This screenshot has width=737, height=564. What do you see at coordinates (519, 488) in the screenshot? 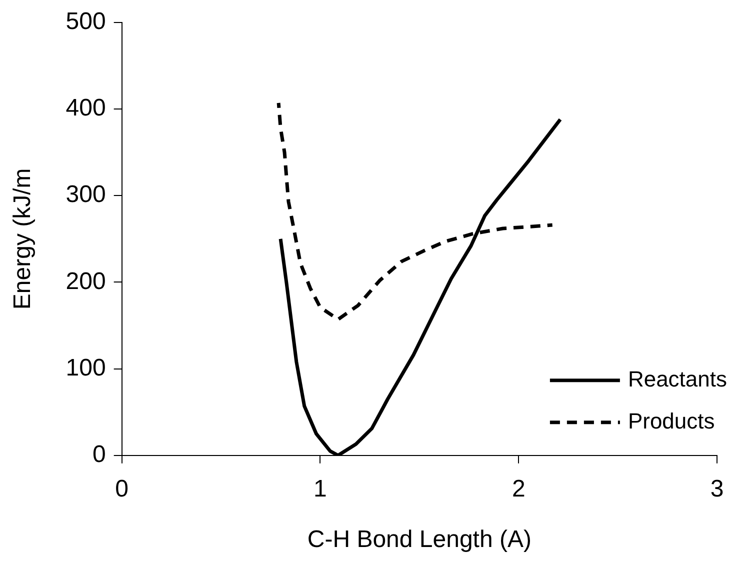
I see `x-tick-label: 2` at bounding box center [519, 488].